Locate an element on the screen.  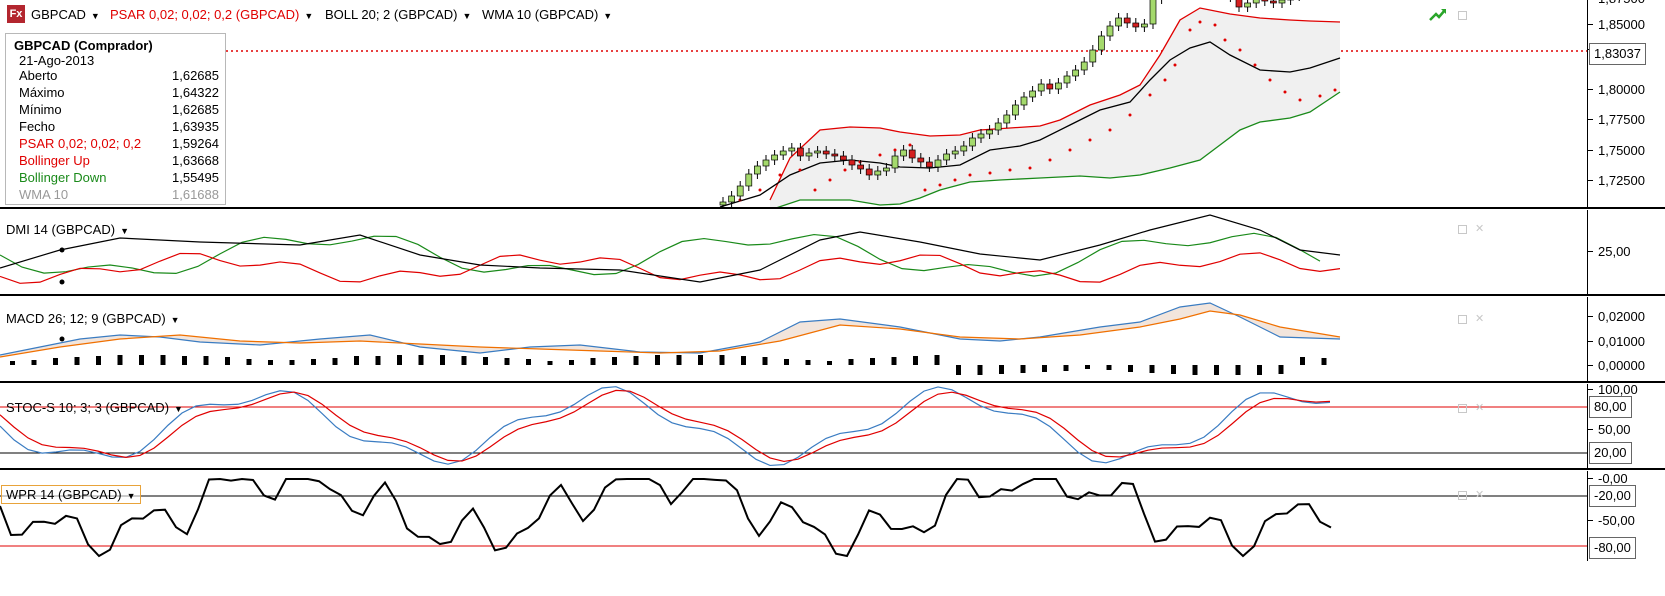
macd-legend-dropdown: MACD 26; 12; 9 (GBPCAD) ▼ is located at coordinates (93, 318).